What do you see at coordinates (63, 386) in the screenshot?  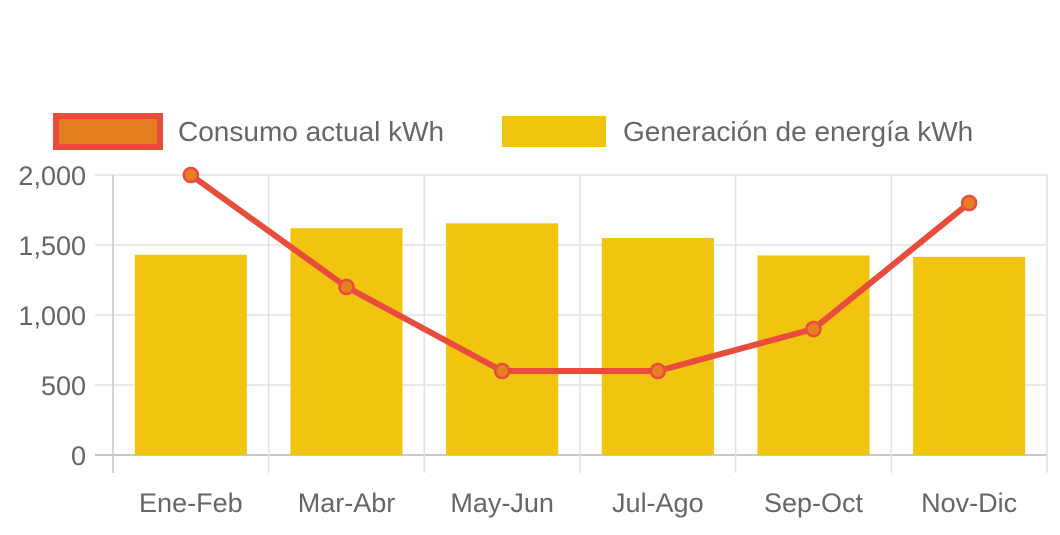 I see `y-tick-label: 500` at bounding box center [63, 386].